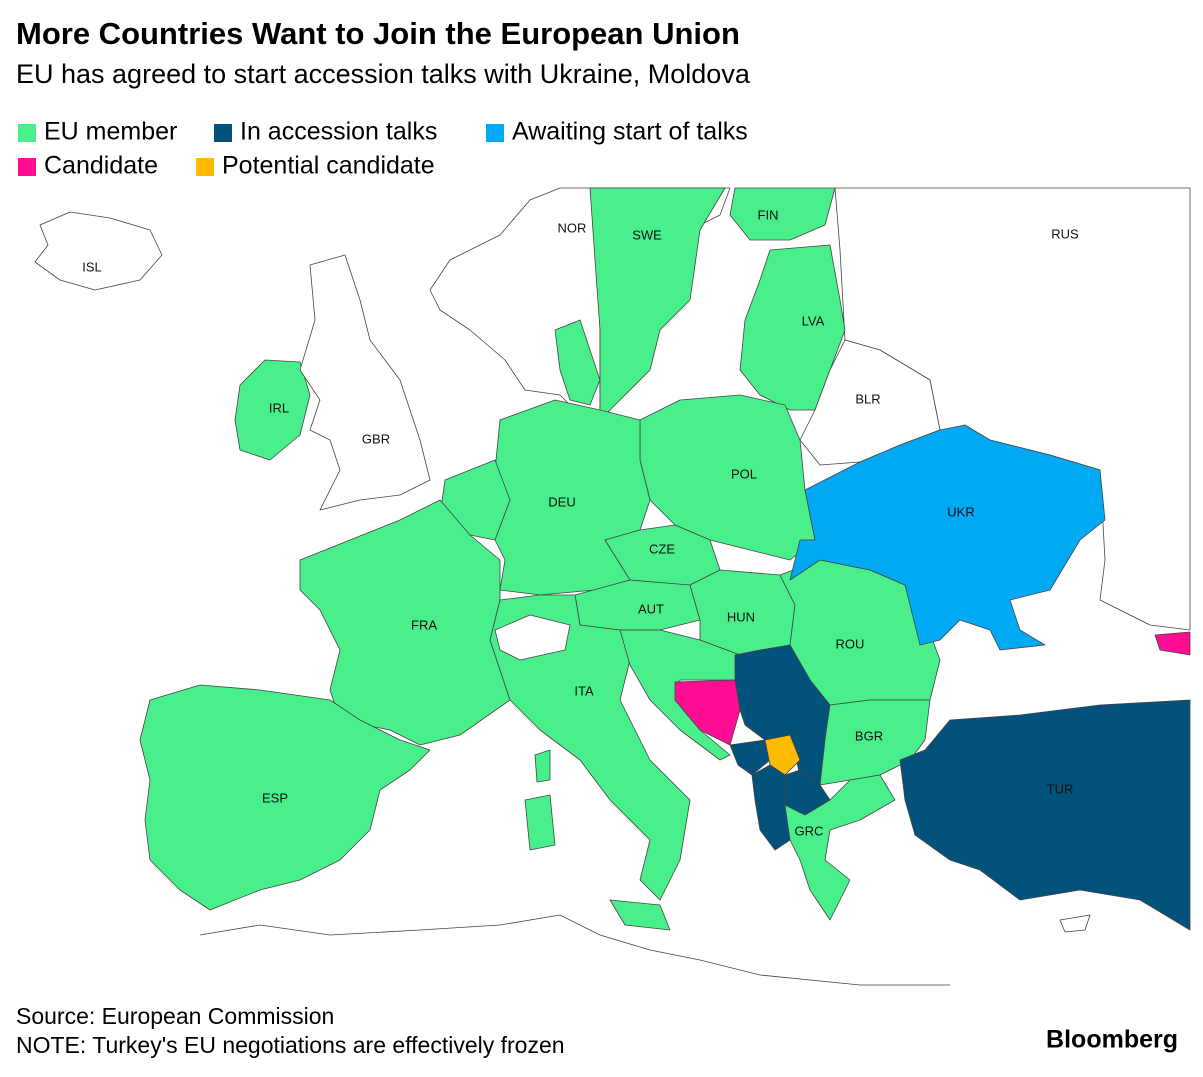 Image resolution: width=1203 pixels, height=1077 pixels. I want to click on country-label: BGR, so click(869, 735).